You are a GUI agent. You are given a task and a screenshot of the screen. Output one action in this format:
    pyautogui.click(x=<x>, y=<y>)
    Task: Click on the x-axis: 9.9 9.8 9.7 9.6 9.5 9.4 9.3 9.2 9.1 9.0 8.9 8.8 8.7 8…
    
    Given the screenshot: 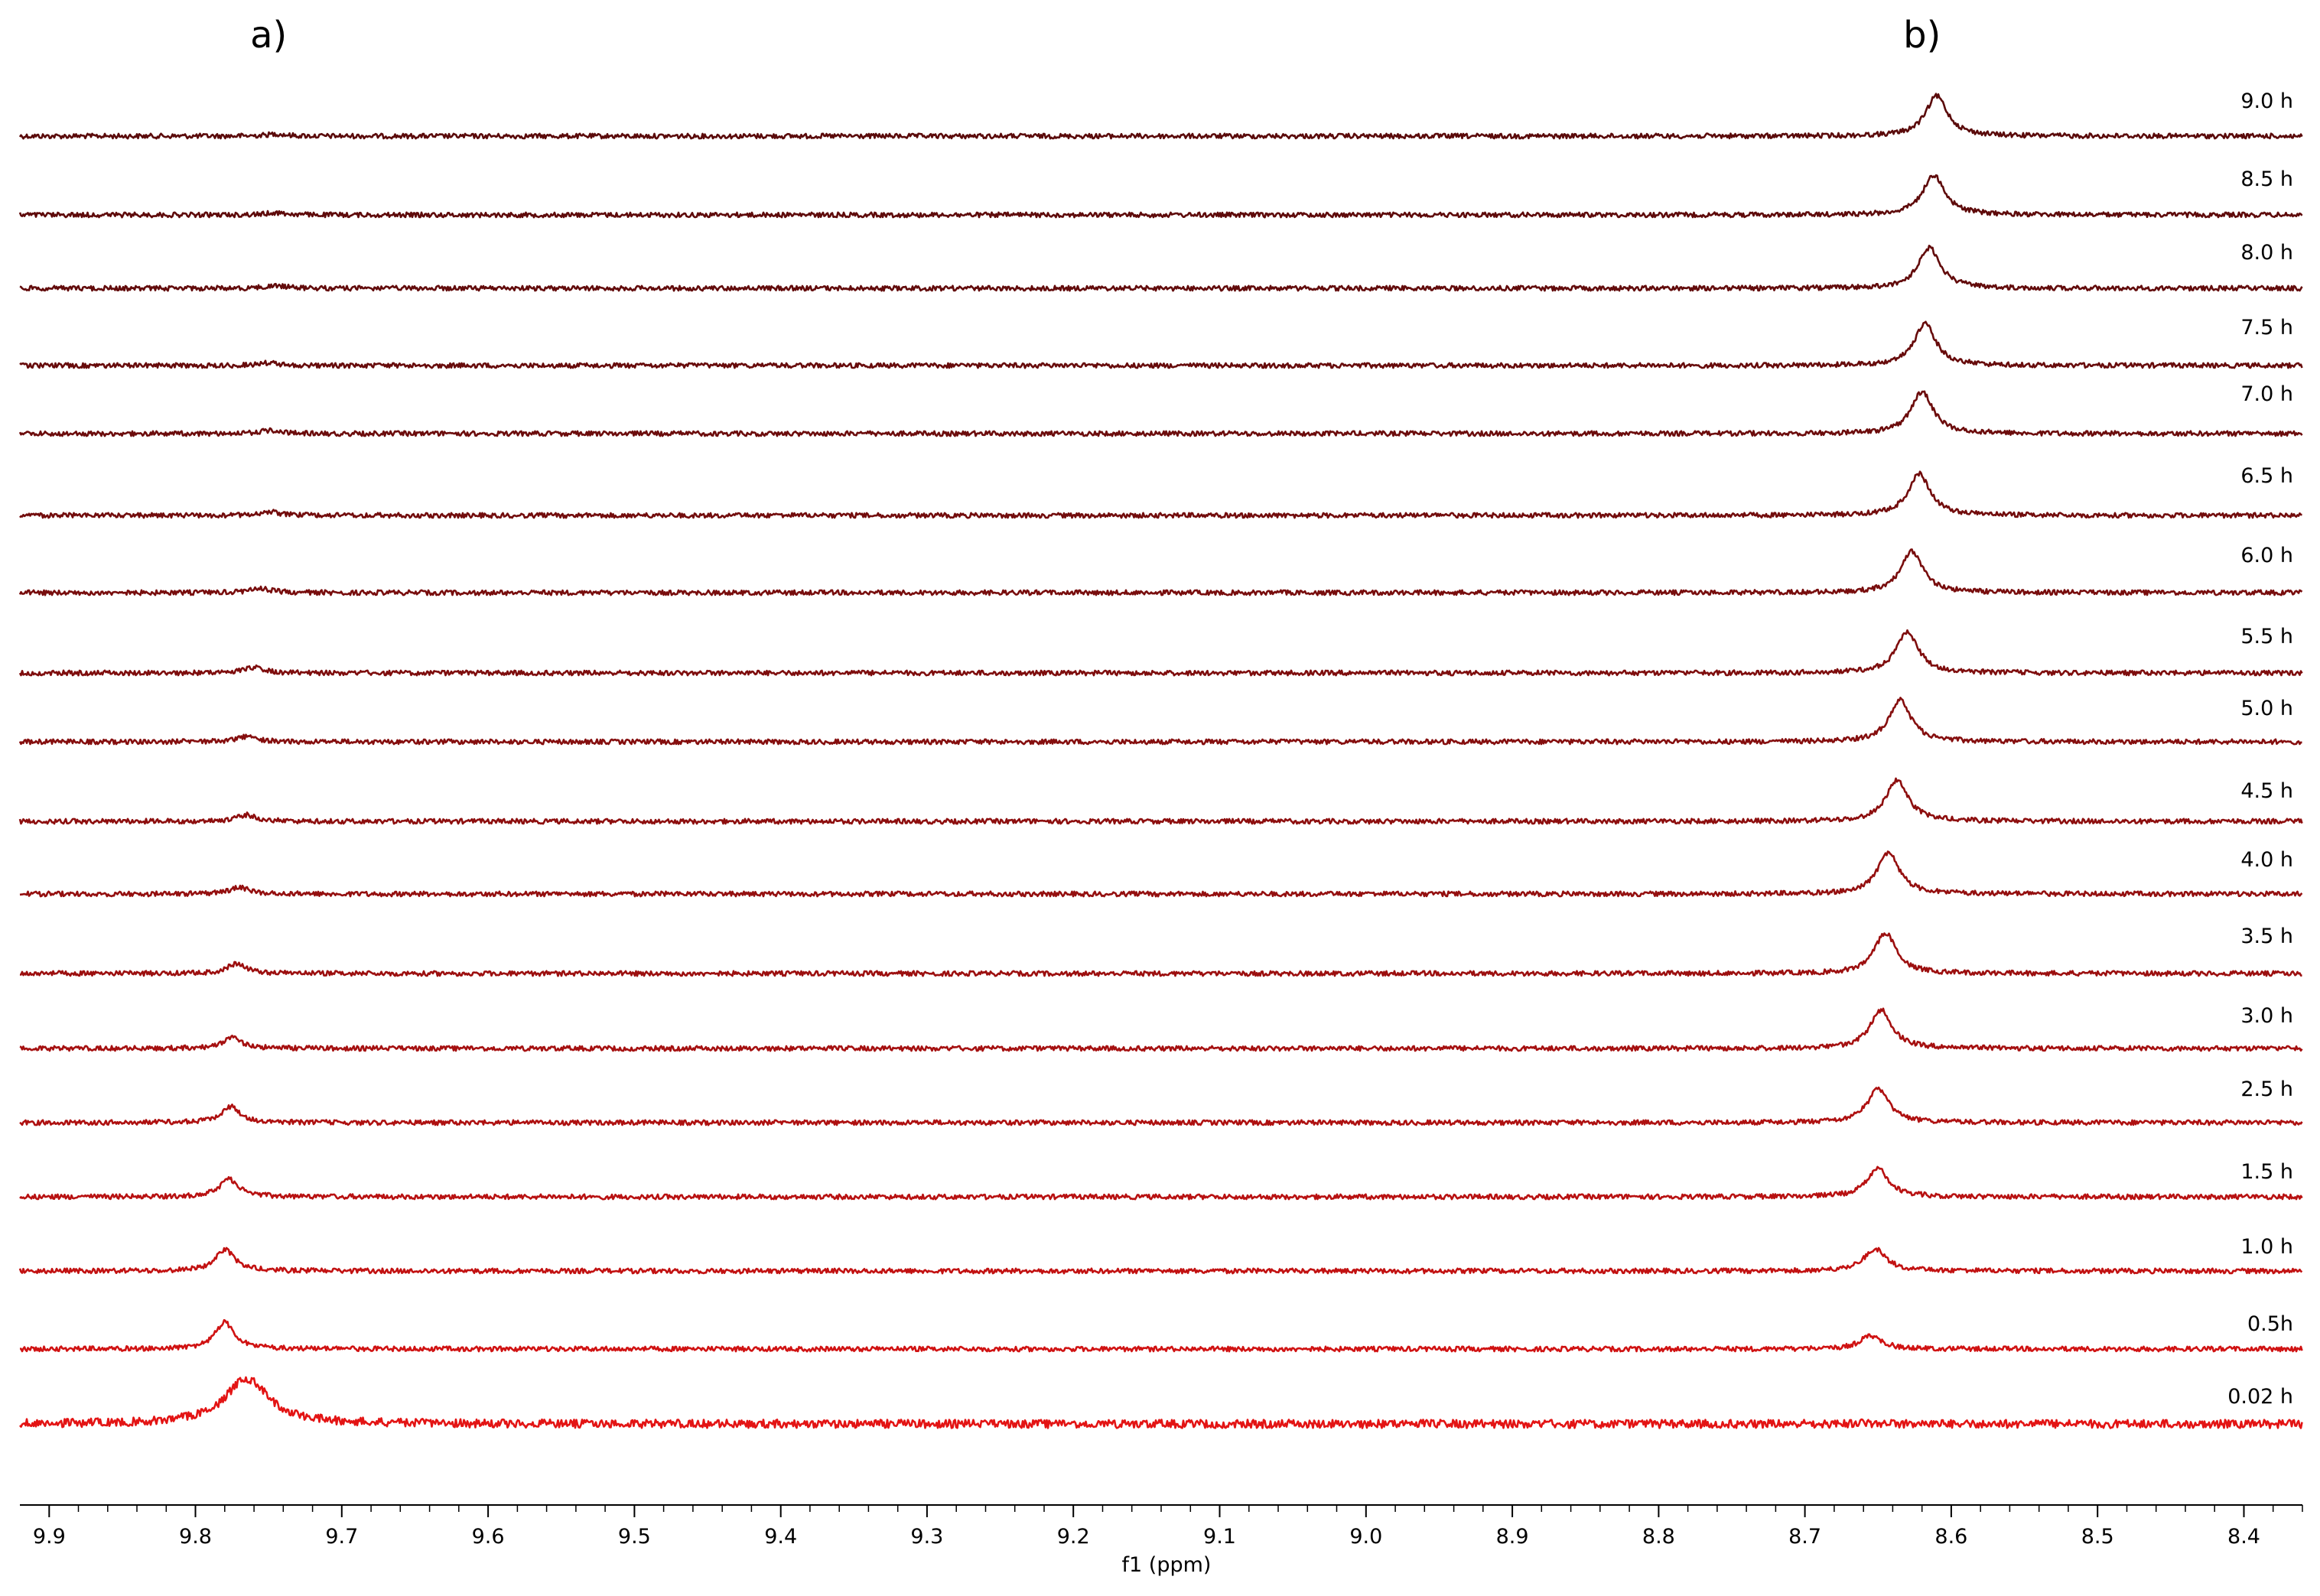 What is the action you would take?
    pyautogui.click(x=1161, y=1540)
    